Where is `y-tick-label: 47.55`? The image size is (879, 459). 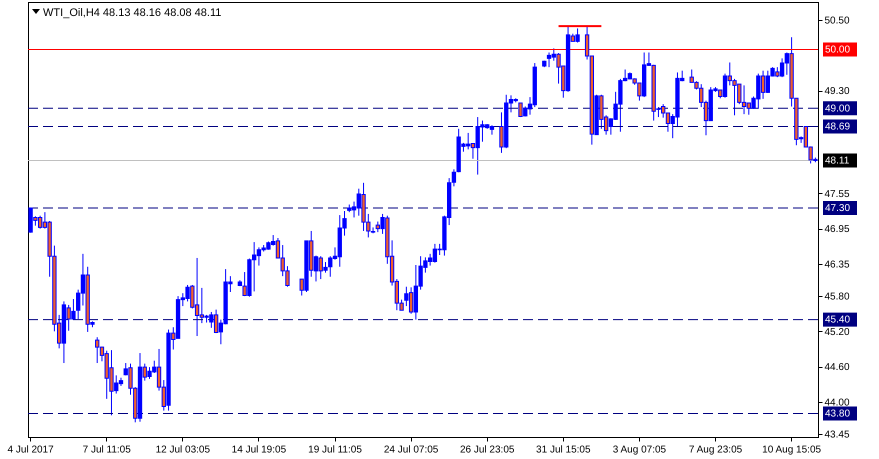
y-tick-label: 47.55 is located at coordinates (837, 194).